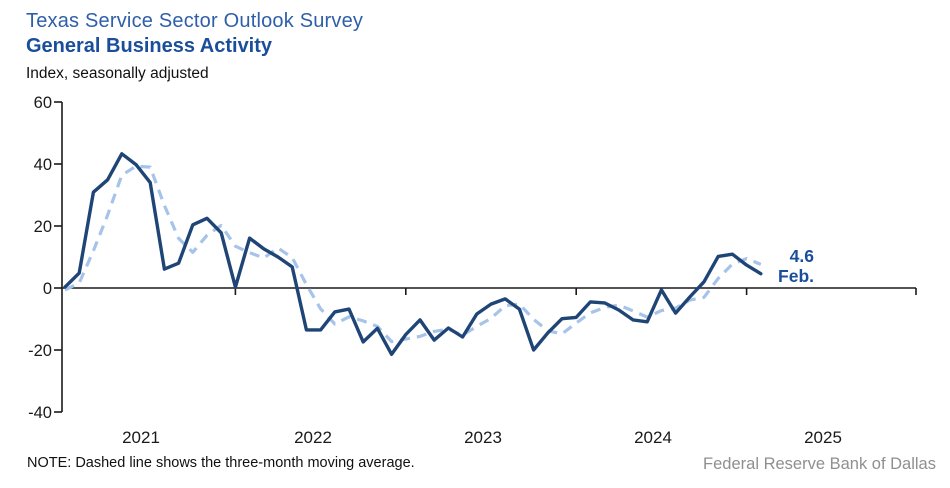  What do you see at coordinates (141, 437) in the screenshot?
I see `x-tick-label: 2021` at bounding box center [141, 437].